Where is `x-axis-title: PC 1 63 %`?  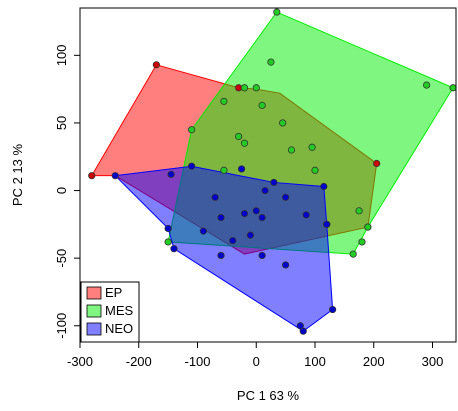 x-axis-title: PC 1 63 % is located at coordinates (268, 395).